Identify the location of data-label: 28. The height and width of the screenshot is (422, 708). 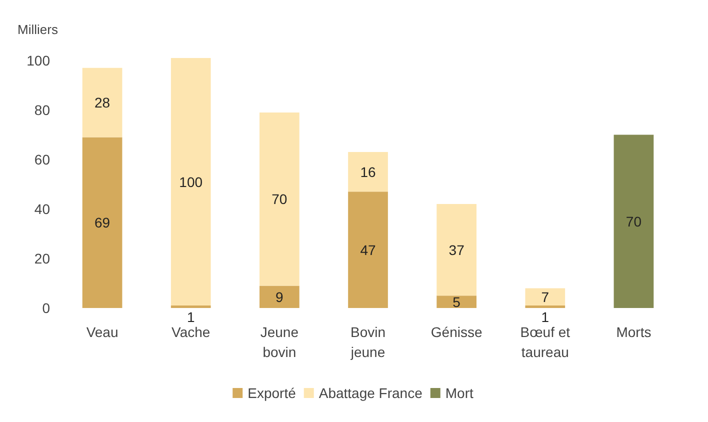
(102, 102).